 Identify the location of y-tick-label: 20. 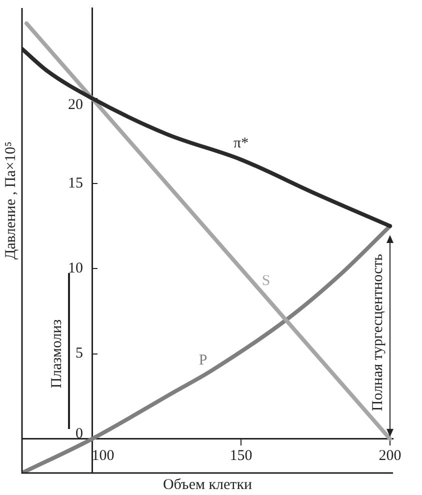
(76, 105).